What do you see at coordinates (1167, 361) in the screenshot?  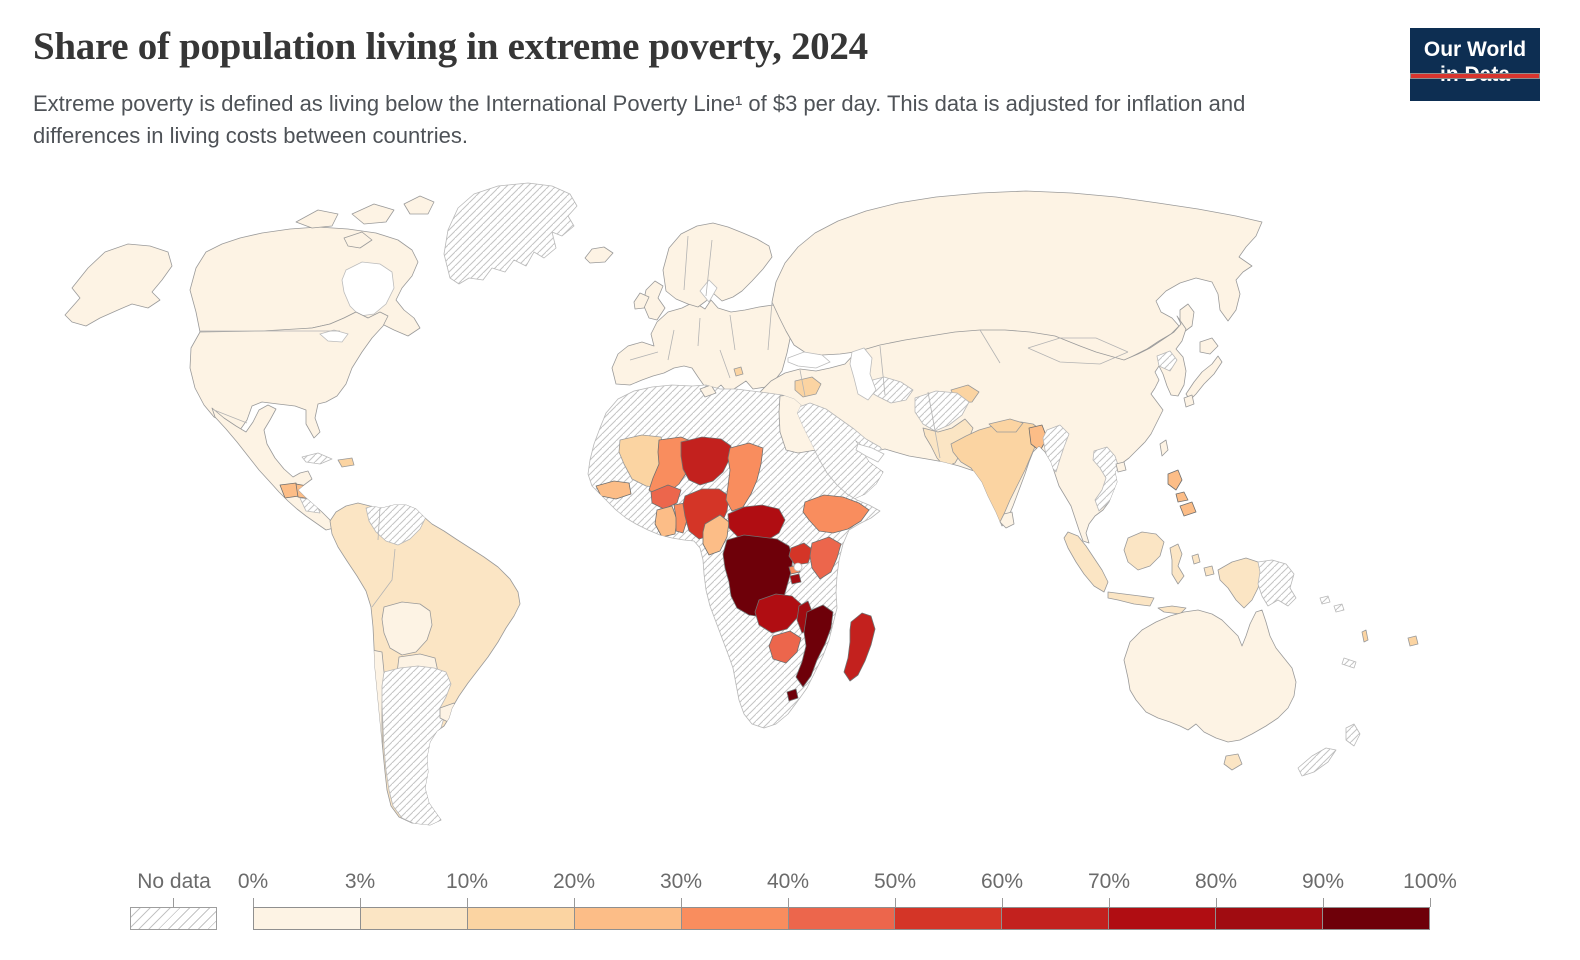 I see `country-north-korea` at bounding box center [1167, 361].